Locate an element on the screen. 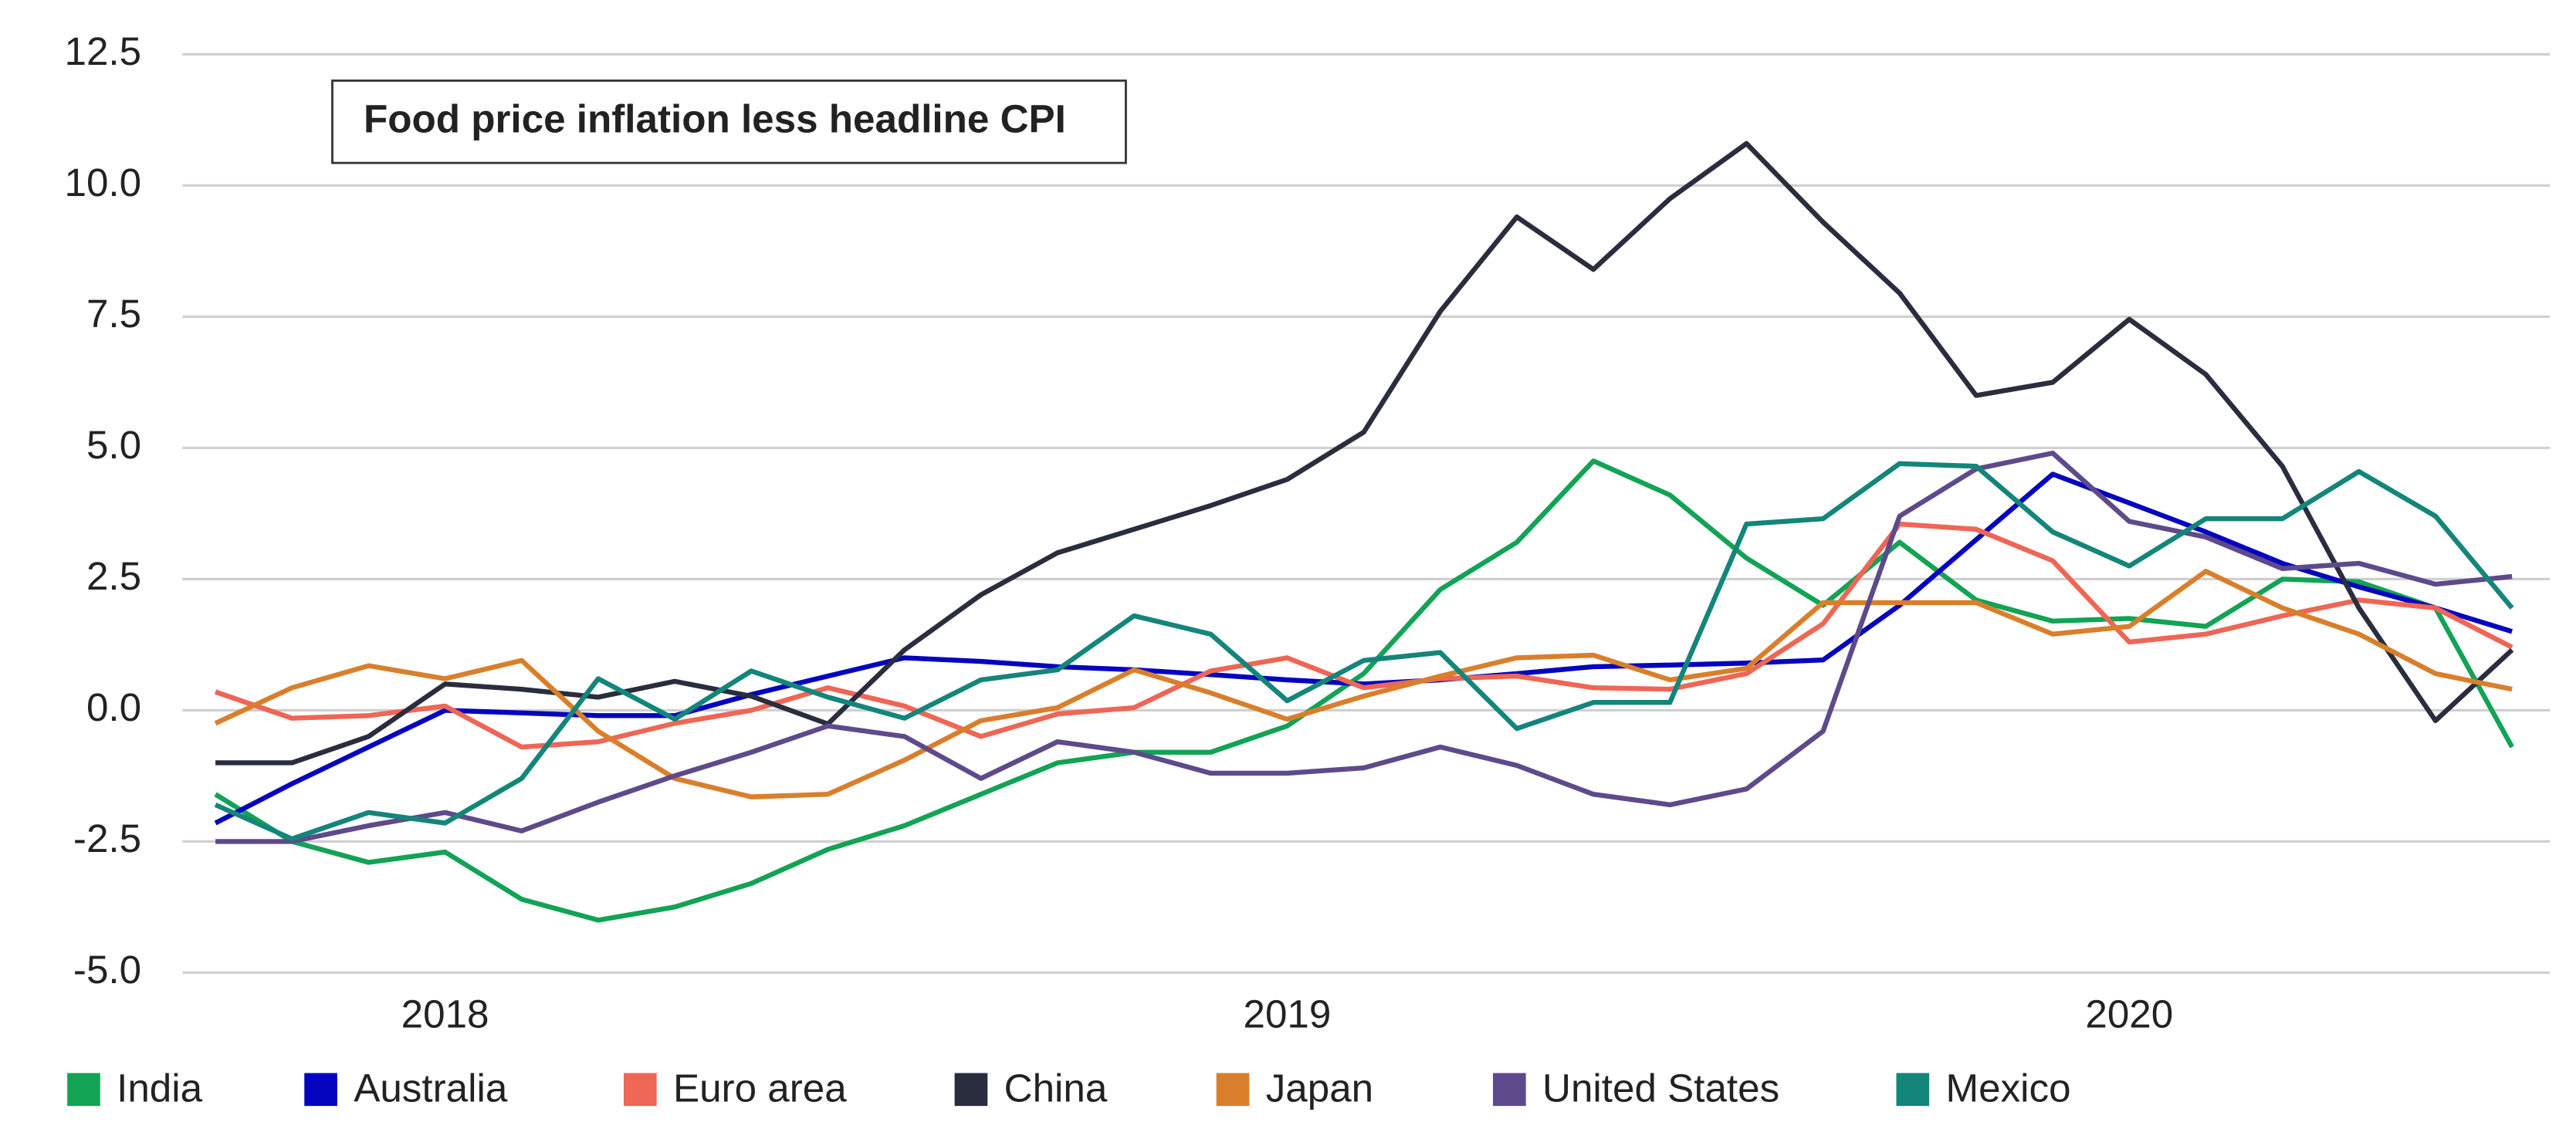  x-tick-label: 2020 is located at coordinates (2129, 1014).